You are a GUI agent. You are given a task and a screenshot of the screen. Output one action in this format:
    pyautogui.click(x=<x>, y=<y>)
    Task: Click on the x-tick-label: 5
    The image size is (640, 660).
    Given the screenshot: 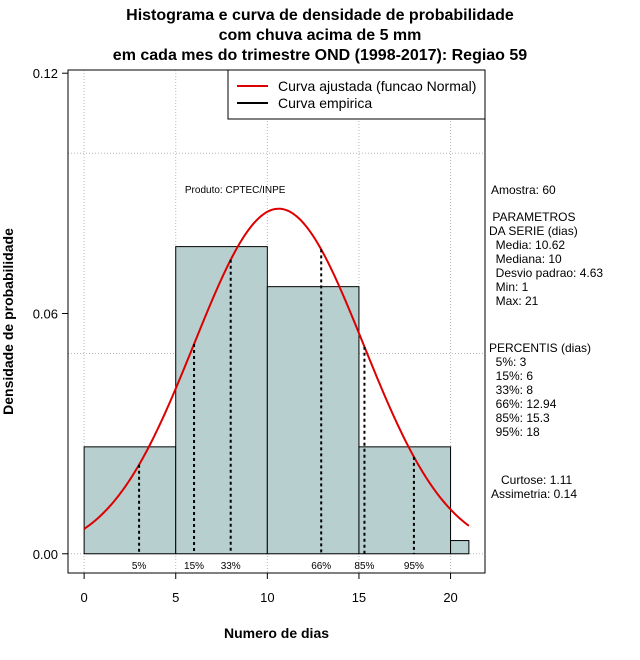 What is the action you would take?
    pyautogui.click(x=175, y=597)
    